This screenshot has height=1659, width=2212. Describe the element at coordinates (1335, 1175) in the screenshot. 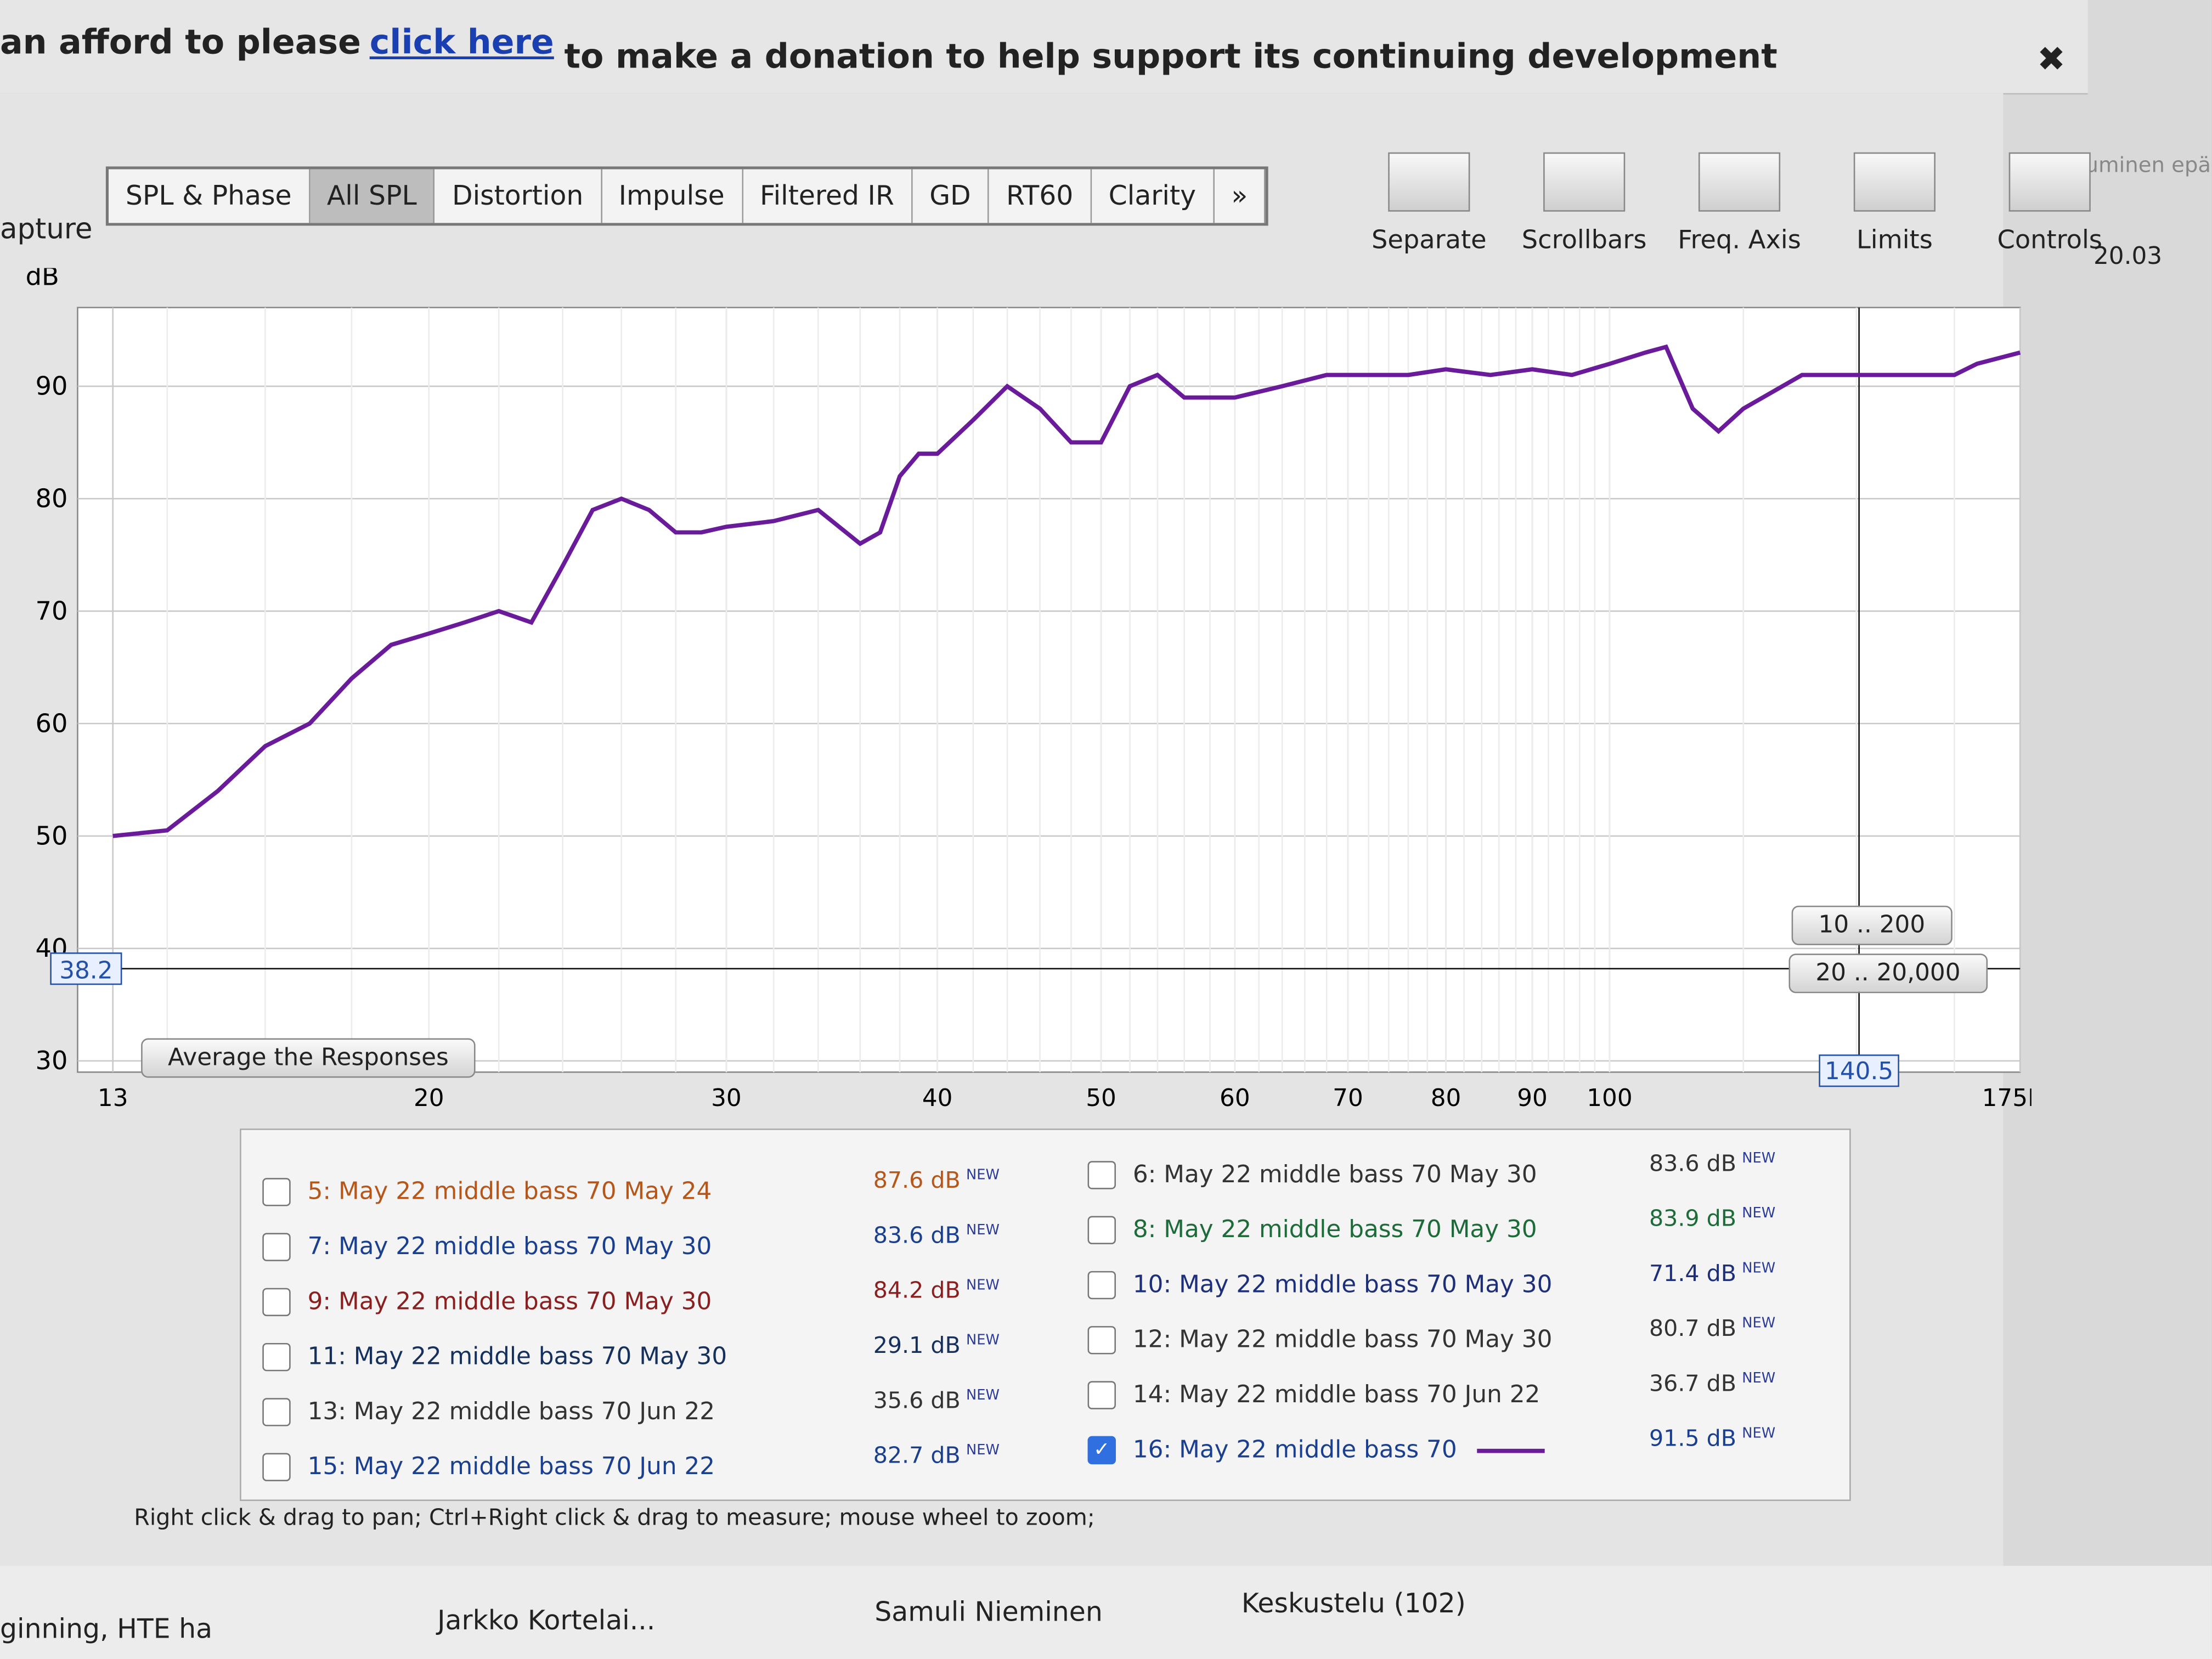

I see `legend-label: 6: May 22 middle bass 70 May 30` at that location.